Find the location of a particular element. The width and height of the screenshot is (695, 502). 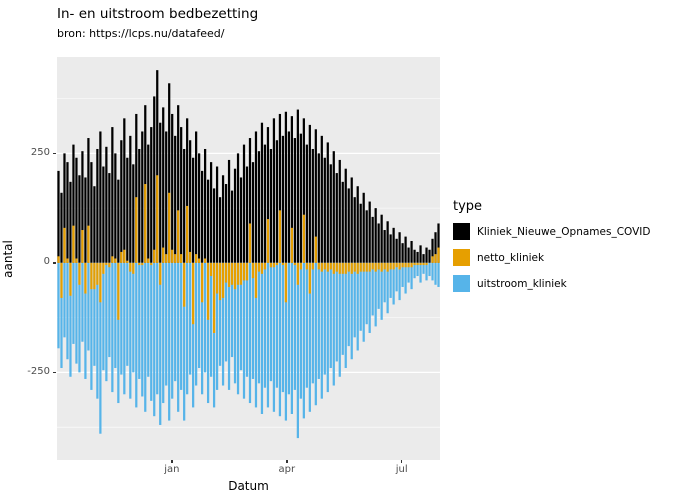

legend-entry: netto_kliniek is located at coordinates (573, 257).